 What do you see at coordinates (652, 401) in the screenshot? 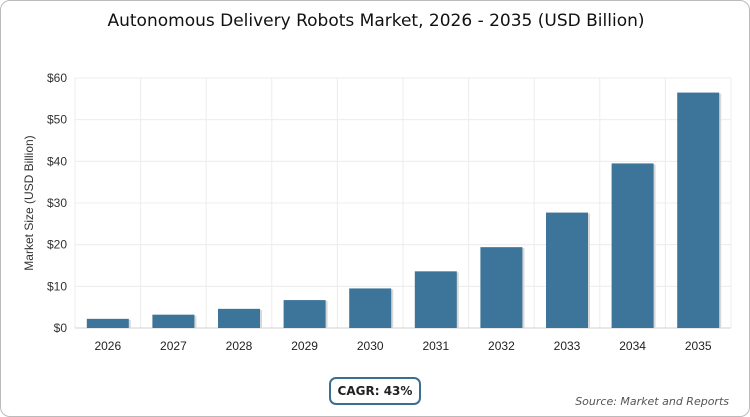
I see `source-note: Source: Market and Reports` at bounding box center [652, 401].